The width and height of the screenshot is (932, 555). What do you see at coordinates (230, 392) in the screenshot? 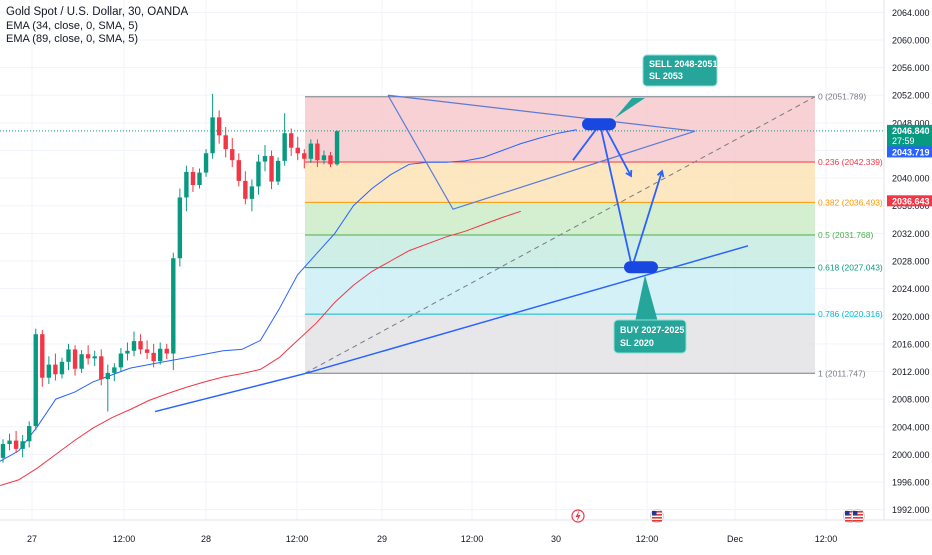
I see `support-trendline` at bounding box center [230, 392].